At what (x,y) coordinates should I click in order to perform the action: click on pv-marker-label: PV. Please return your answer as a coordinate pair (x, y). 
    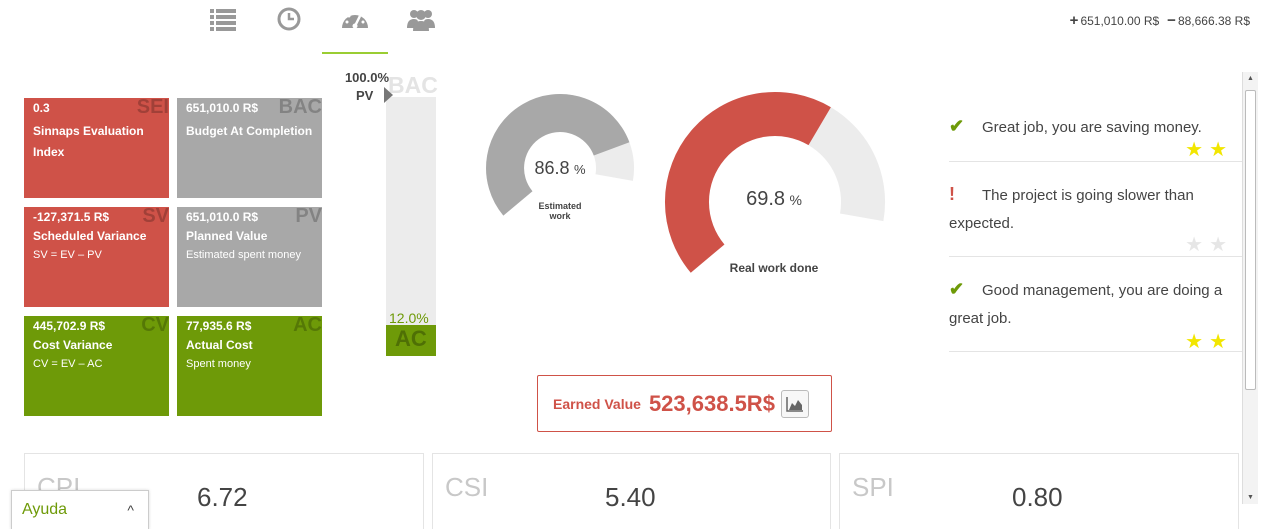
    Looking at the image, I should click on (365, 95).